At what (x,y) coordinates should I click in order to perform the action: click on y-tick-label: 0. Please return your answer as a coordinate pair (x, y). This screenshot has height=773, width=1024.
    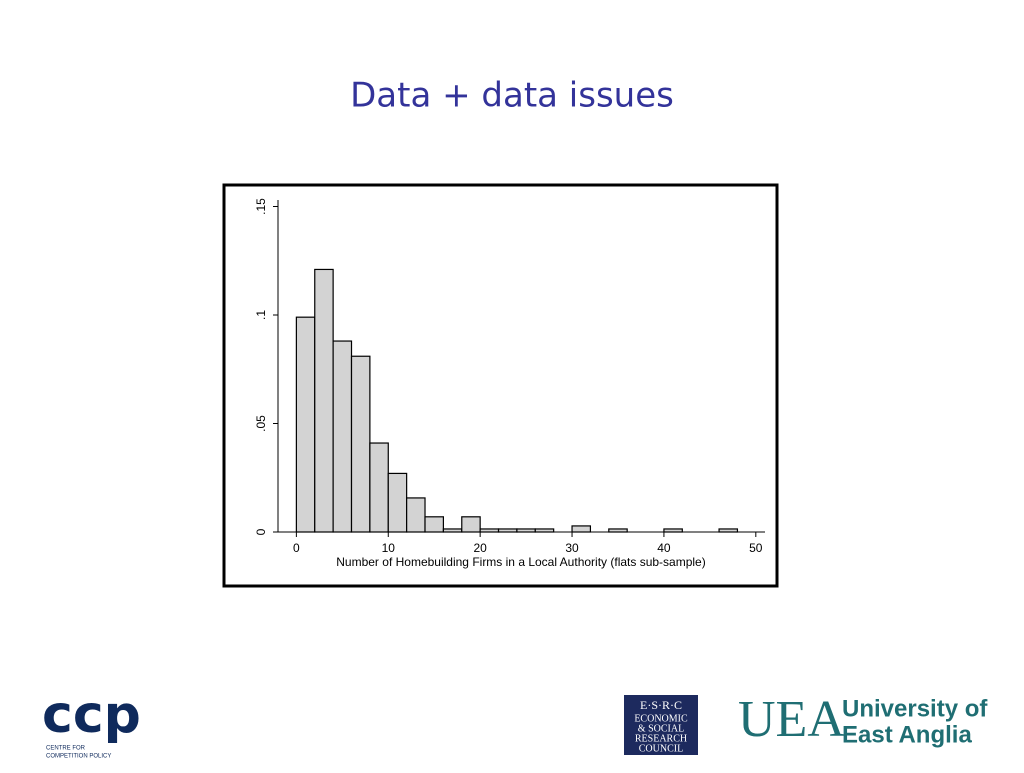
    Looking at the image, I should click on (261, 531).